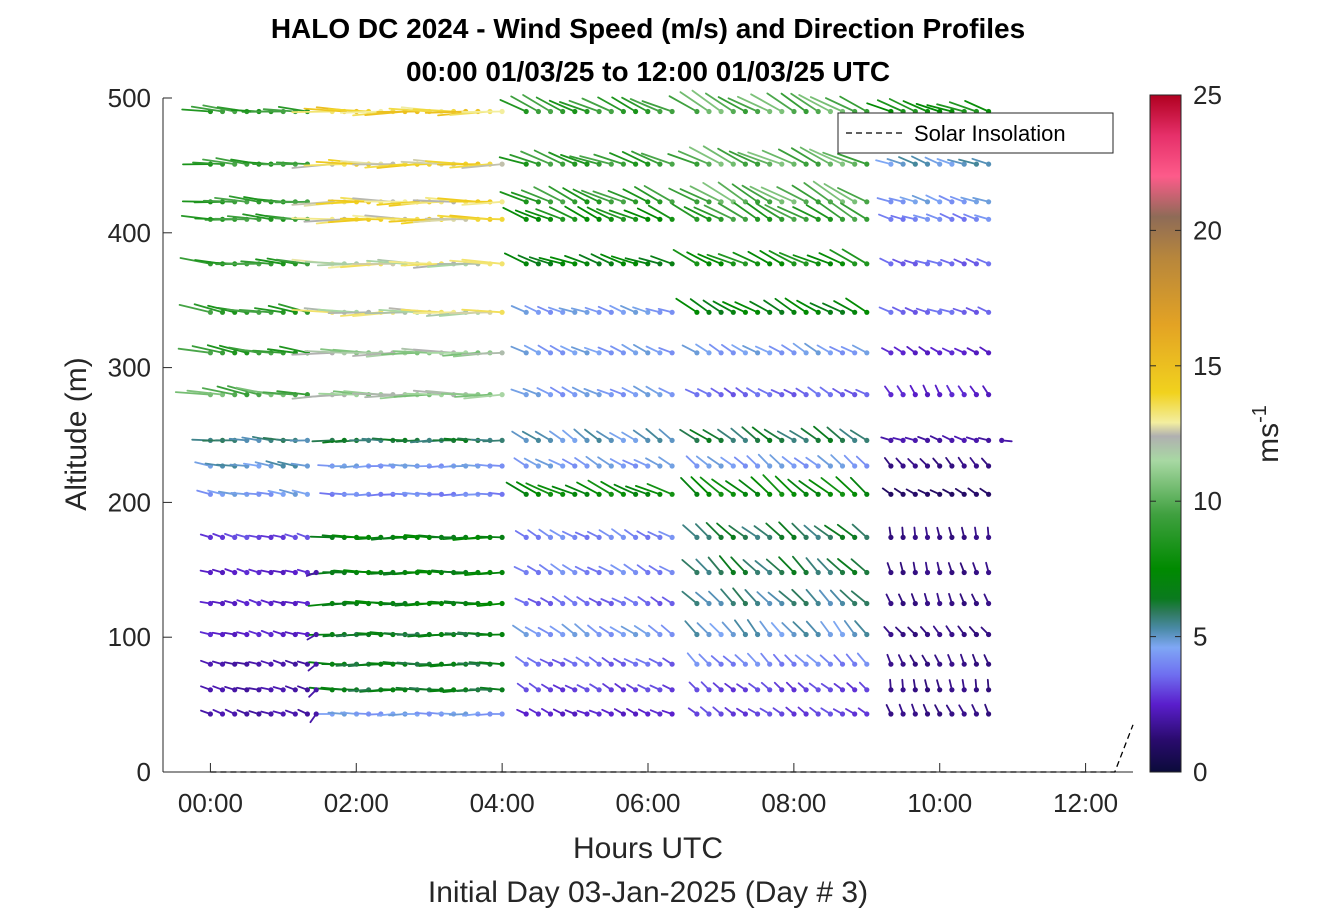 The width and height of the screenshot is (1343, 911). I want to click on y-tick-label: 300, so click(129, 368).